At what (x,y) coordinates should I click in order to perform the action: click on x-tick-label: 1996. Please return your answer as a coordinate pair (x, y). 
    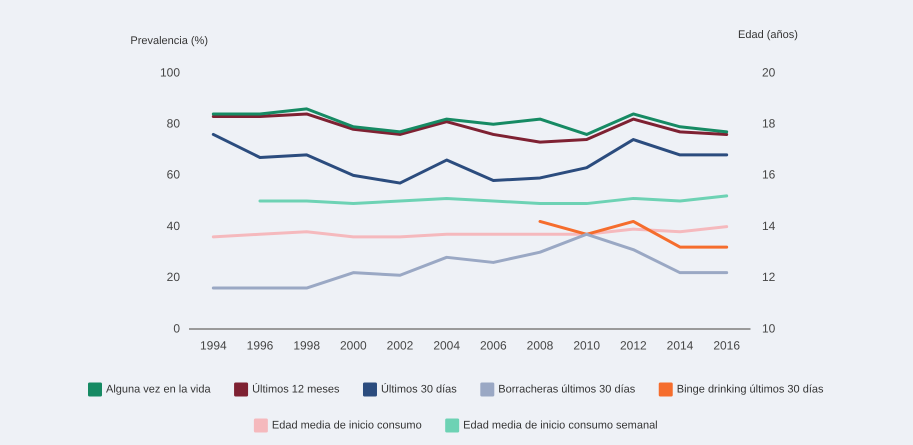
    Looking at the image, I should click on (260, 345).